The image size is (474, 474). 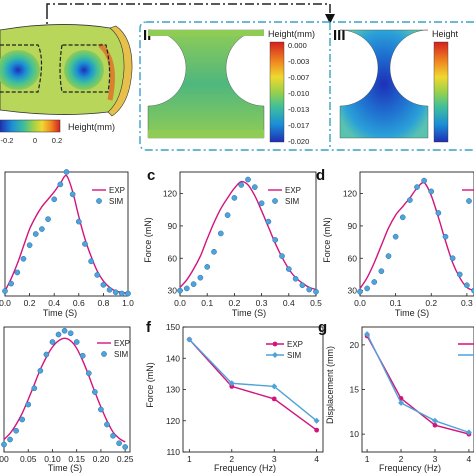 What do you see at coordinates (57, 132) in the screenshot?
I see `horizontal-colorbar: -0.2 0 0.2 Height(mm)` at bounding box center [57, 132].